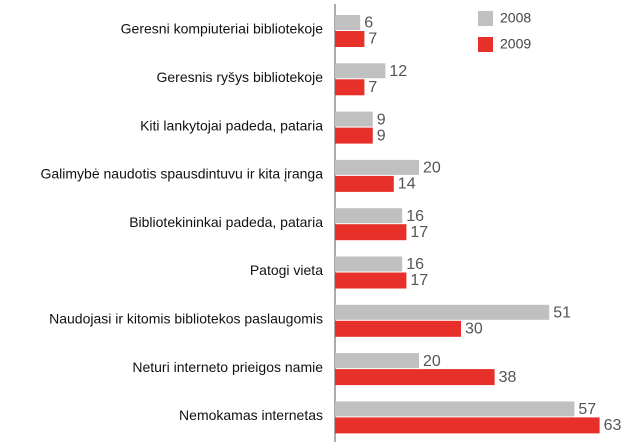 The width and height of the screenshot is (632, 444). Describe the element at coordinates (515, 44) in the screenshot. I see `legend-label: 2009` at that location.